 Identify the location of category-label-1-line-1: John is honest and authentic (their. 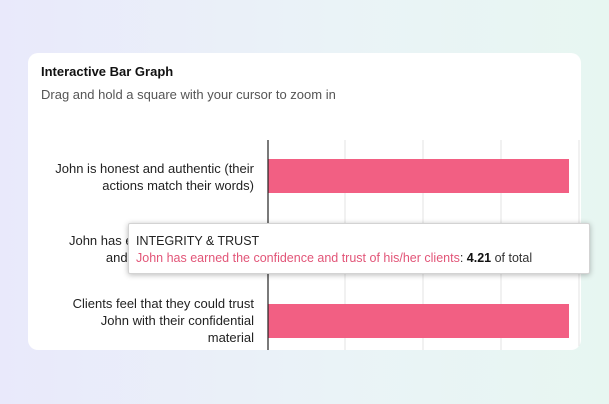
(154, 168).